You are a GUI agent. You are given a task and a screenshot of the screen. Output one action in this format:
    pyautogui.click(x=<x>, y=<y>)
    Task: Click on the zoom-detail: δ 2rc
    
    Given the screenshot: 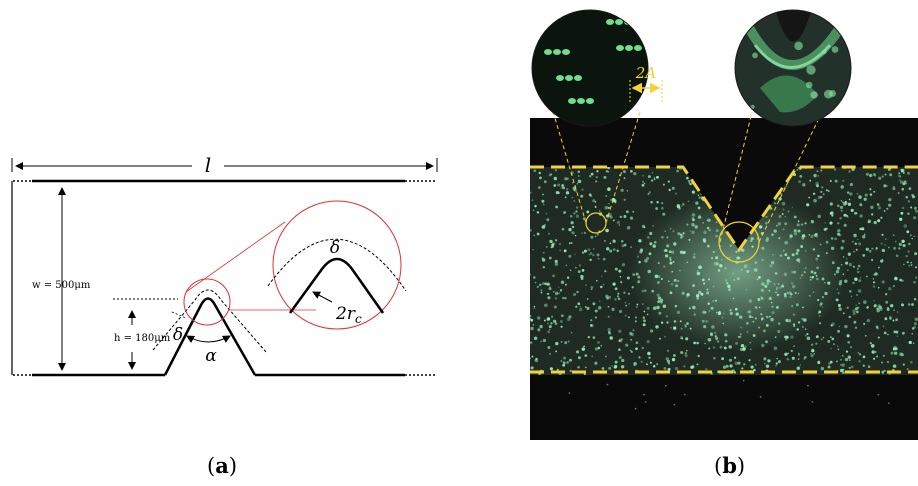 What is the action you would take?
    pyautogui.click(x=337, y=265)
    